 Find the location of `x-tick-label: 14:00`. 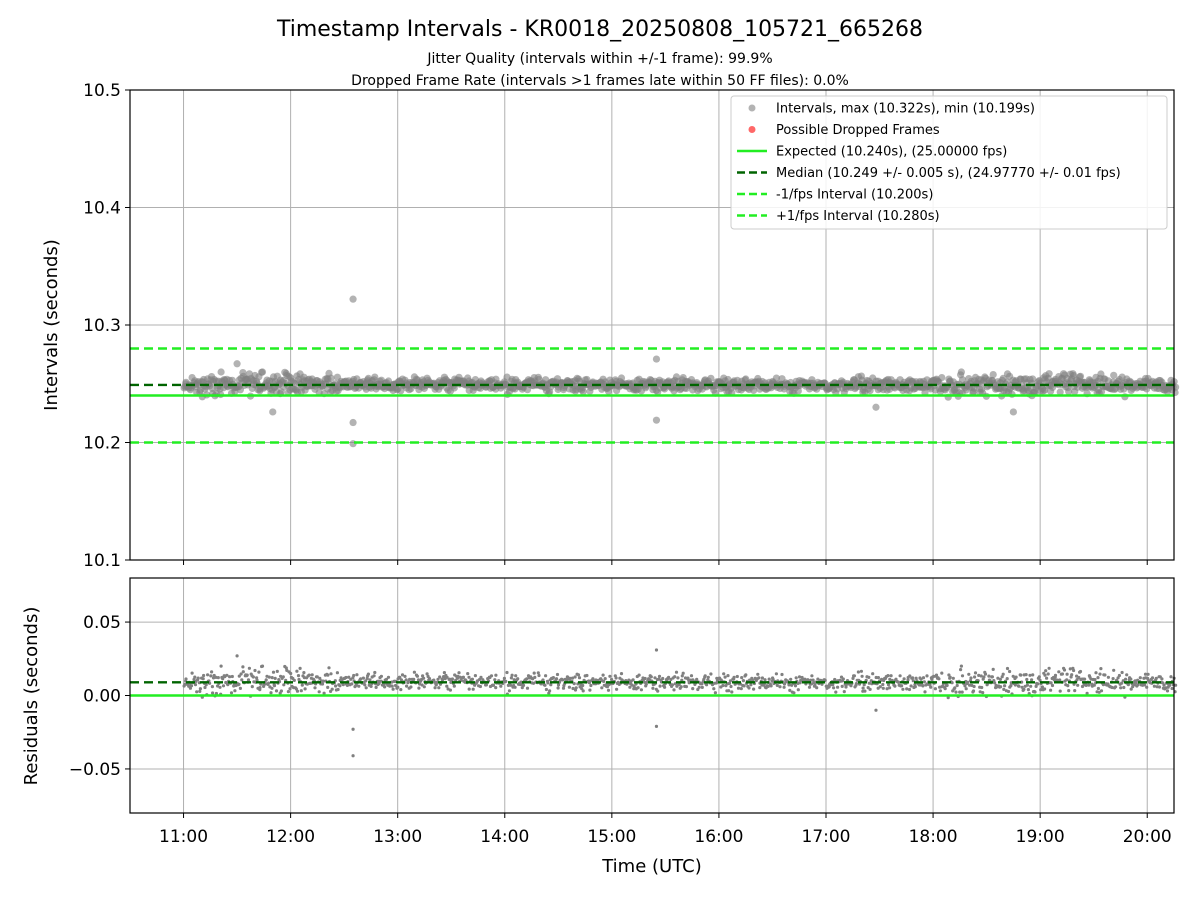

x-tick-label: 14:00 is located at coordinates (504, 837).